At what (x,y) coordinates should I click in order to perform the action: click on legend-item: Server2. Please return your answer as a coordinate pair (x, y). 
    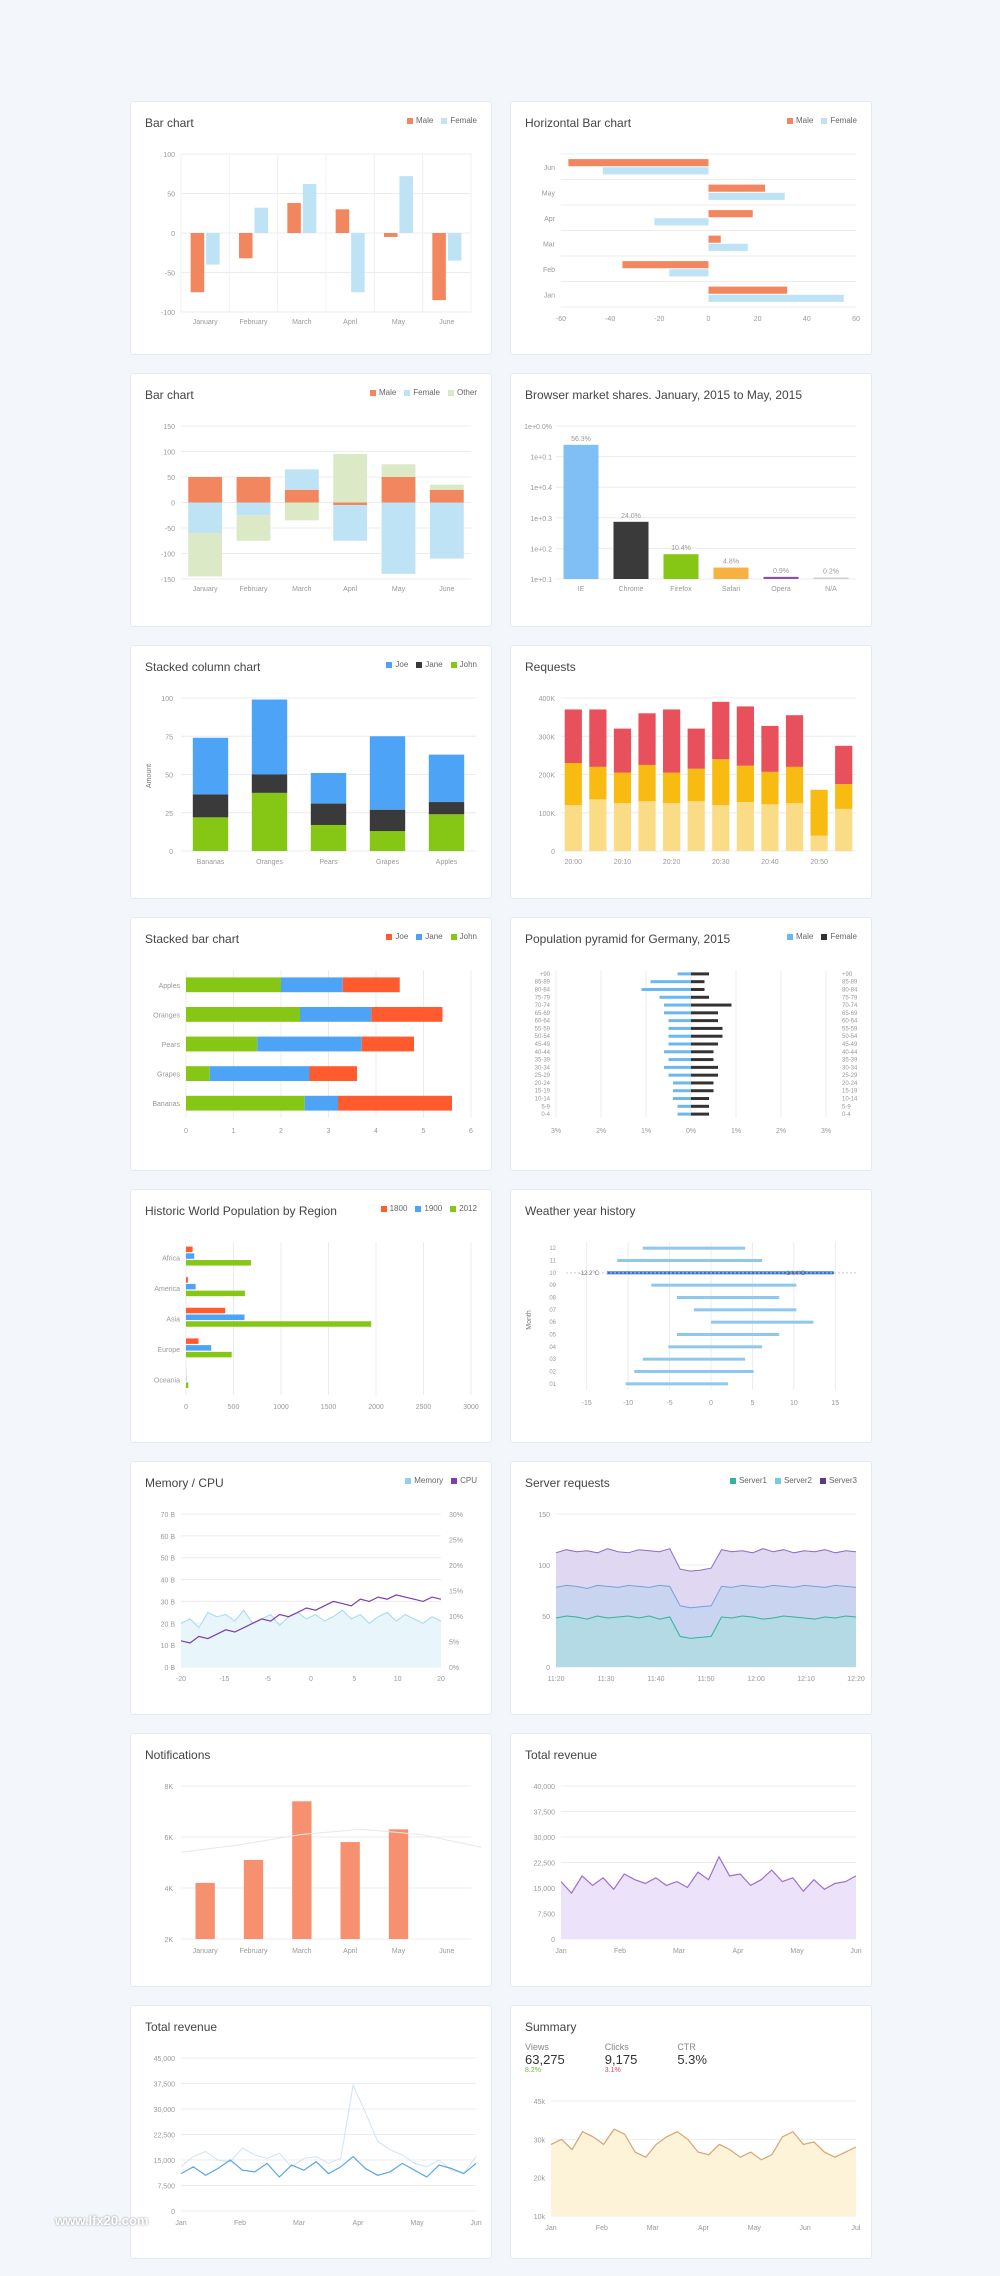
    Looking at the image, I should click on (793, 1480).